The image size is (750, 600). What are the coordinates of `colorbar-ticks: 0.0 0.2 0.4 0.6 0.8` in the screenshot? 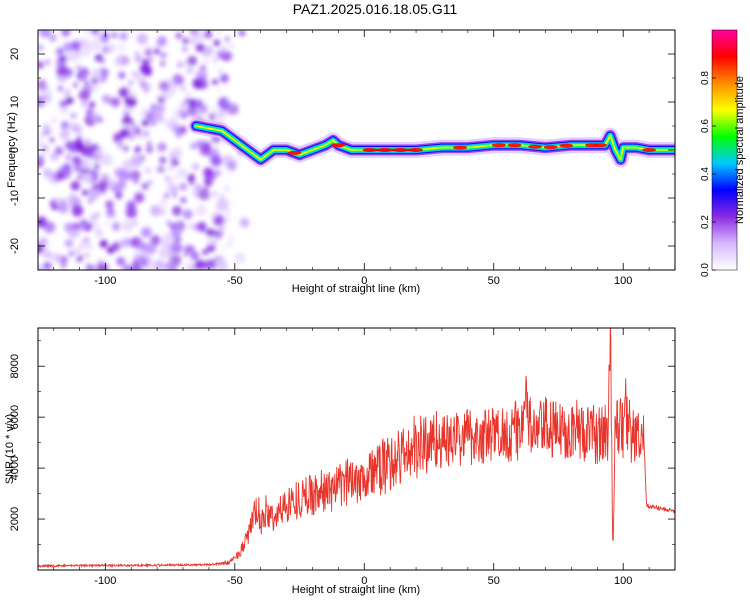 It's located at (708, 174).